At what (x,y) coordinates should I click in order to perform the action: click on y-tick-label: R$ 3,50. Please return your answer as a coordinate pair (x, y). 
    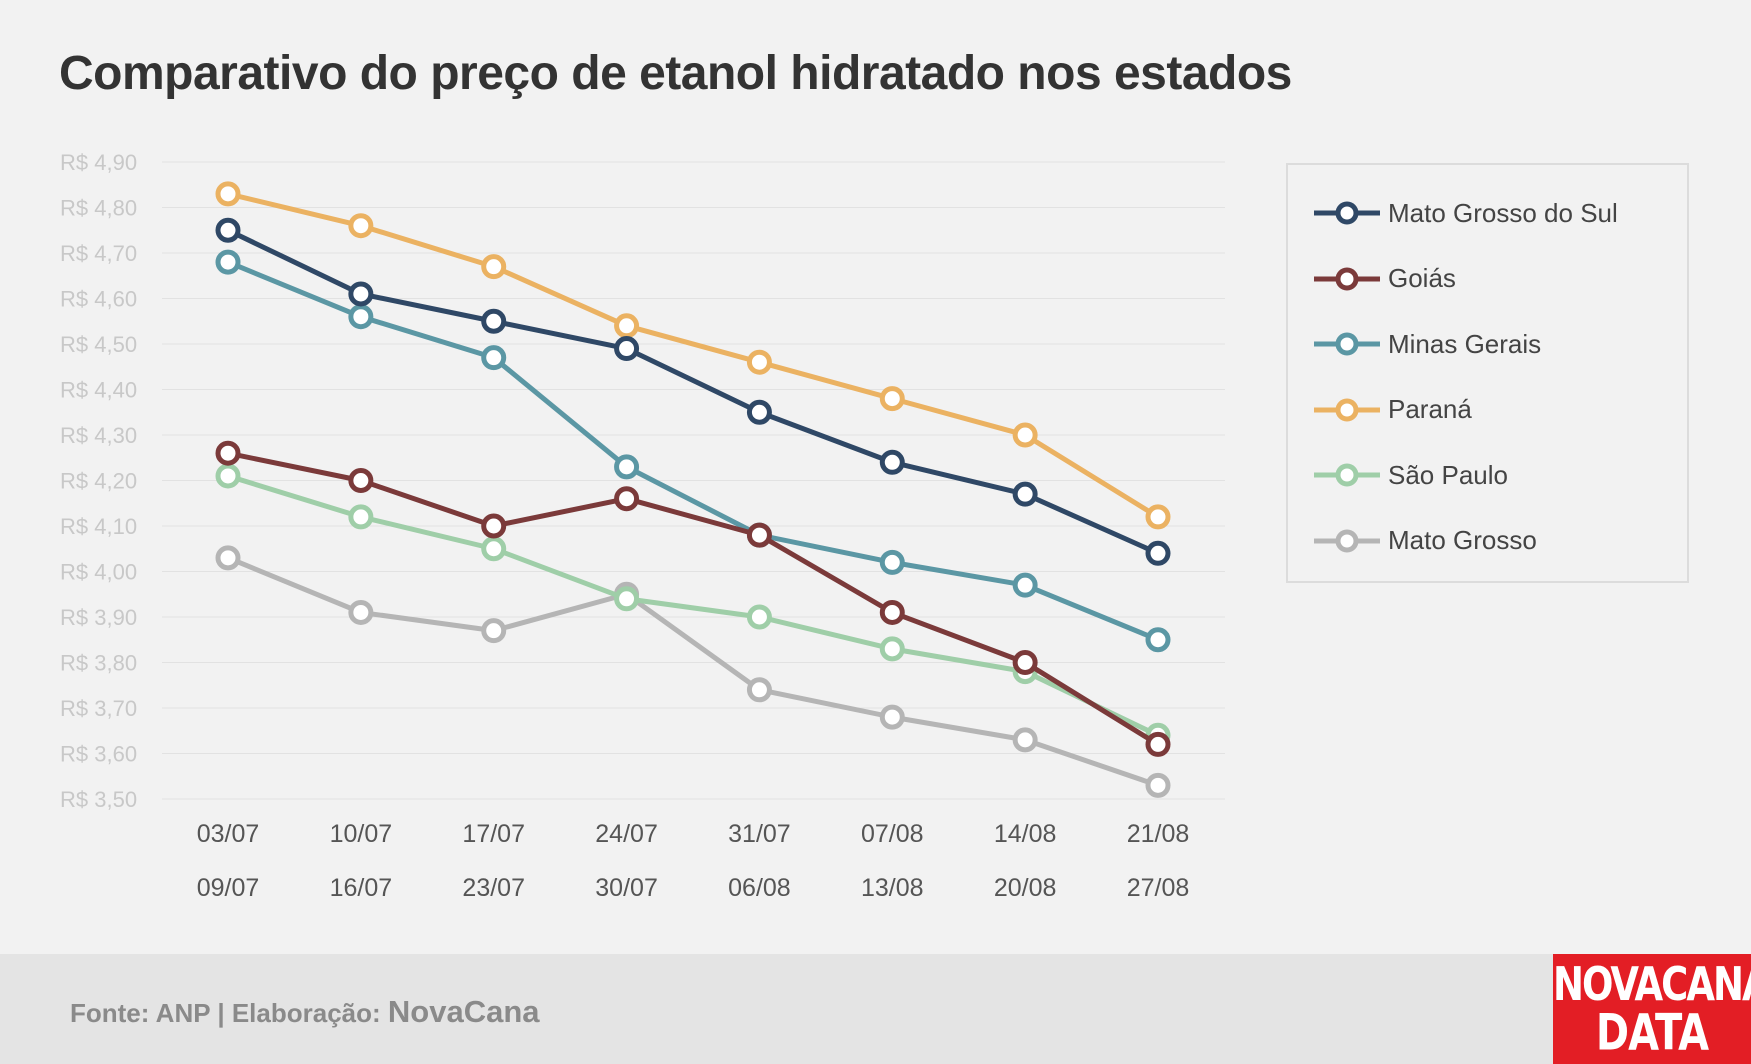
    Looking at the image, I should click on (98, 799).